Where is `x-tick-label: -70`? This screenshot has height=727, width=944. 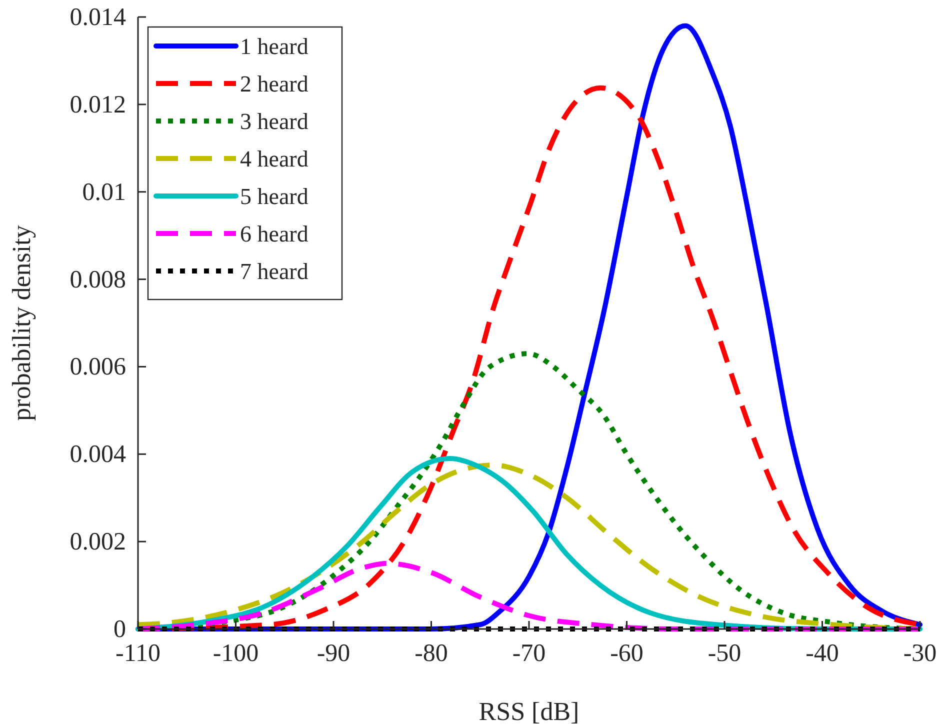
x-tick-label: -70 is located at coordinates (529, 653).